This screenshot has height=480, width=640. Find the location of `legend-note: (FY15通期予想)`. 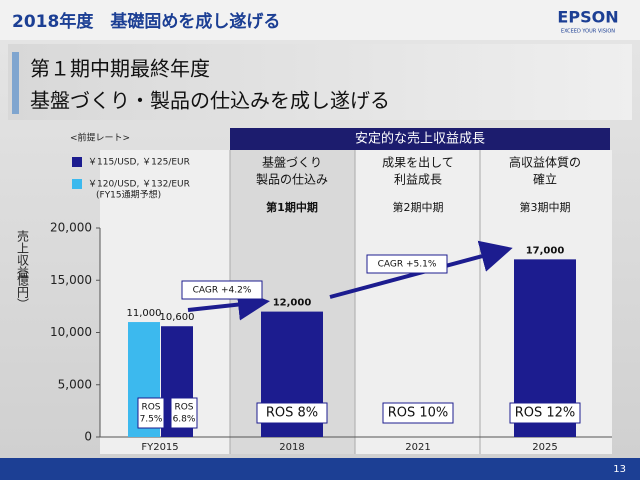

legend-note: (FY15通期予想) is located at coordinates (128, 195).